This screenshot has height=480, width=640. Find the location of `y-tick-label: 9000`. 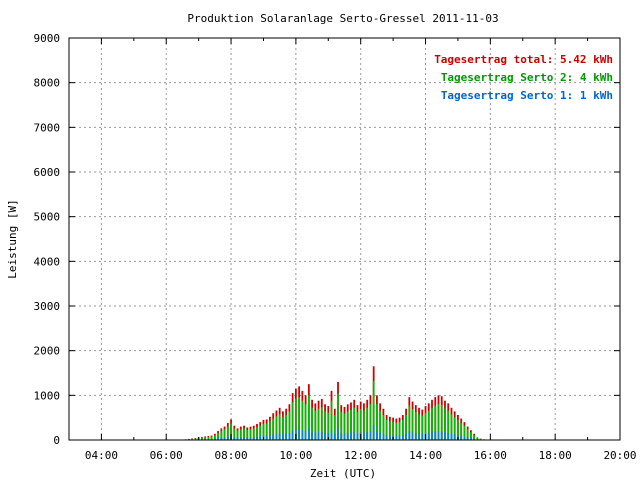

y-tick-label: 9000 is located at coordinates (47, 38).